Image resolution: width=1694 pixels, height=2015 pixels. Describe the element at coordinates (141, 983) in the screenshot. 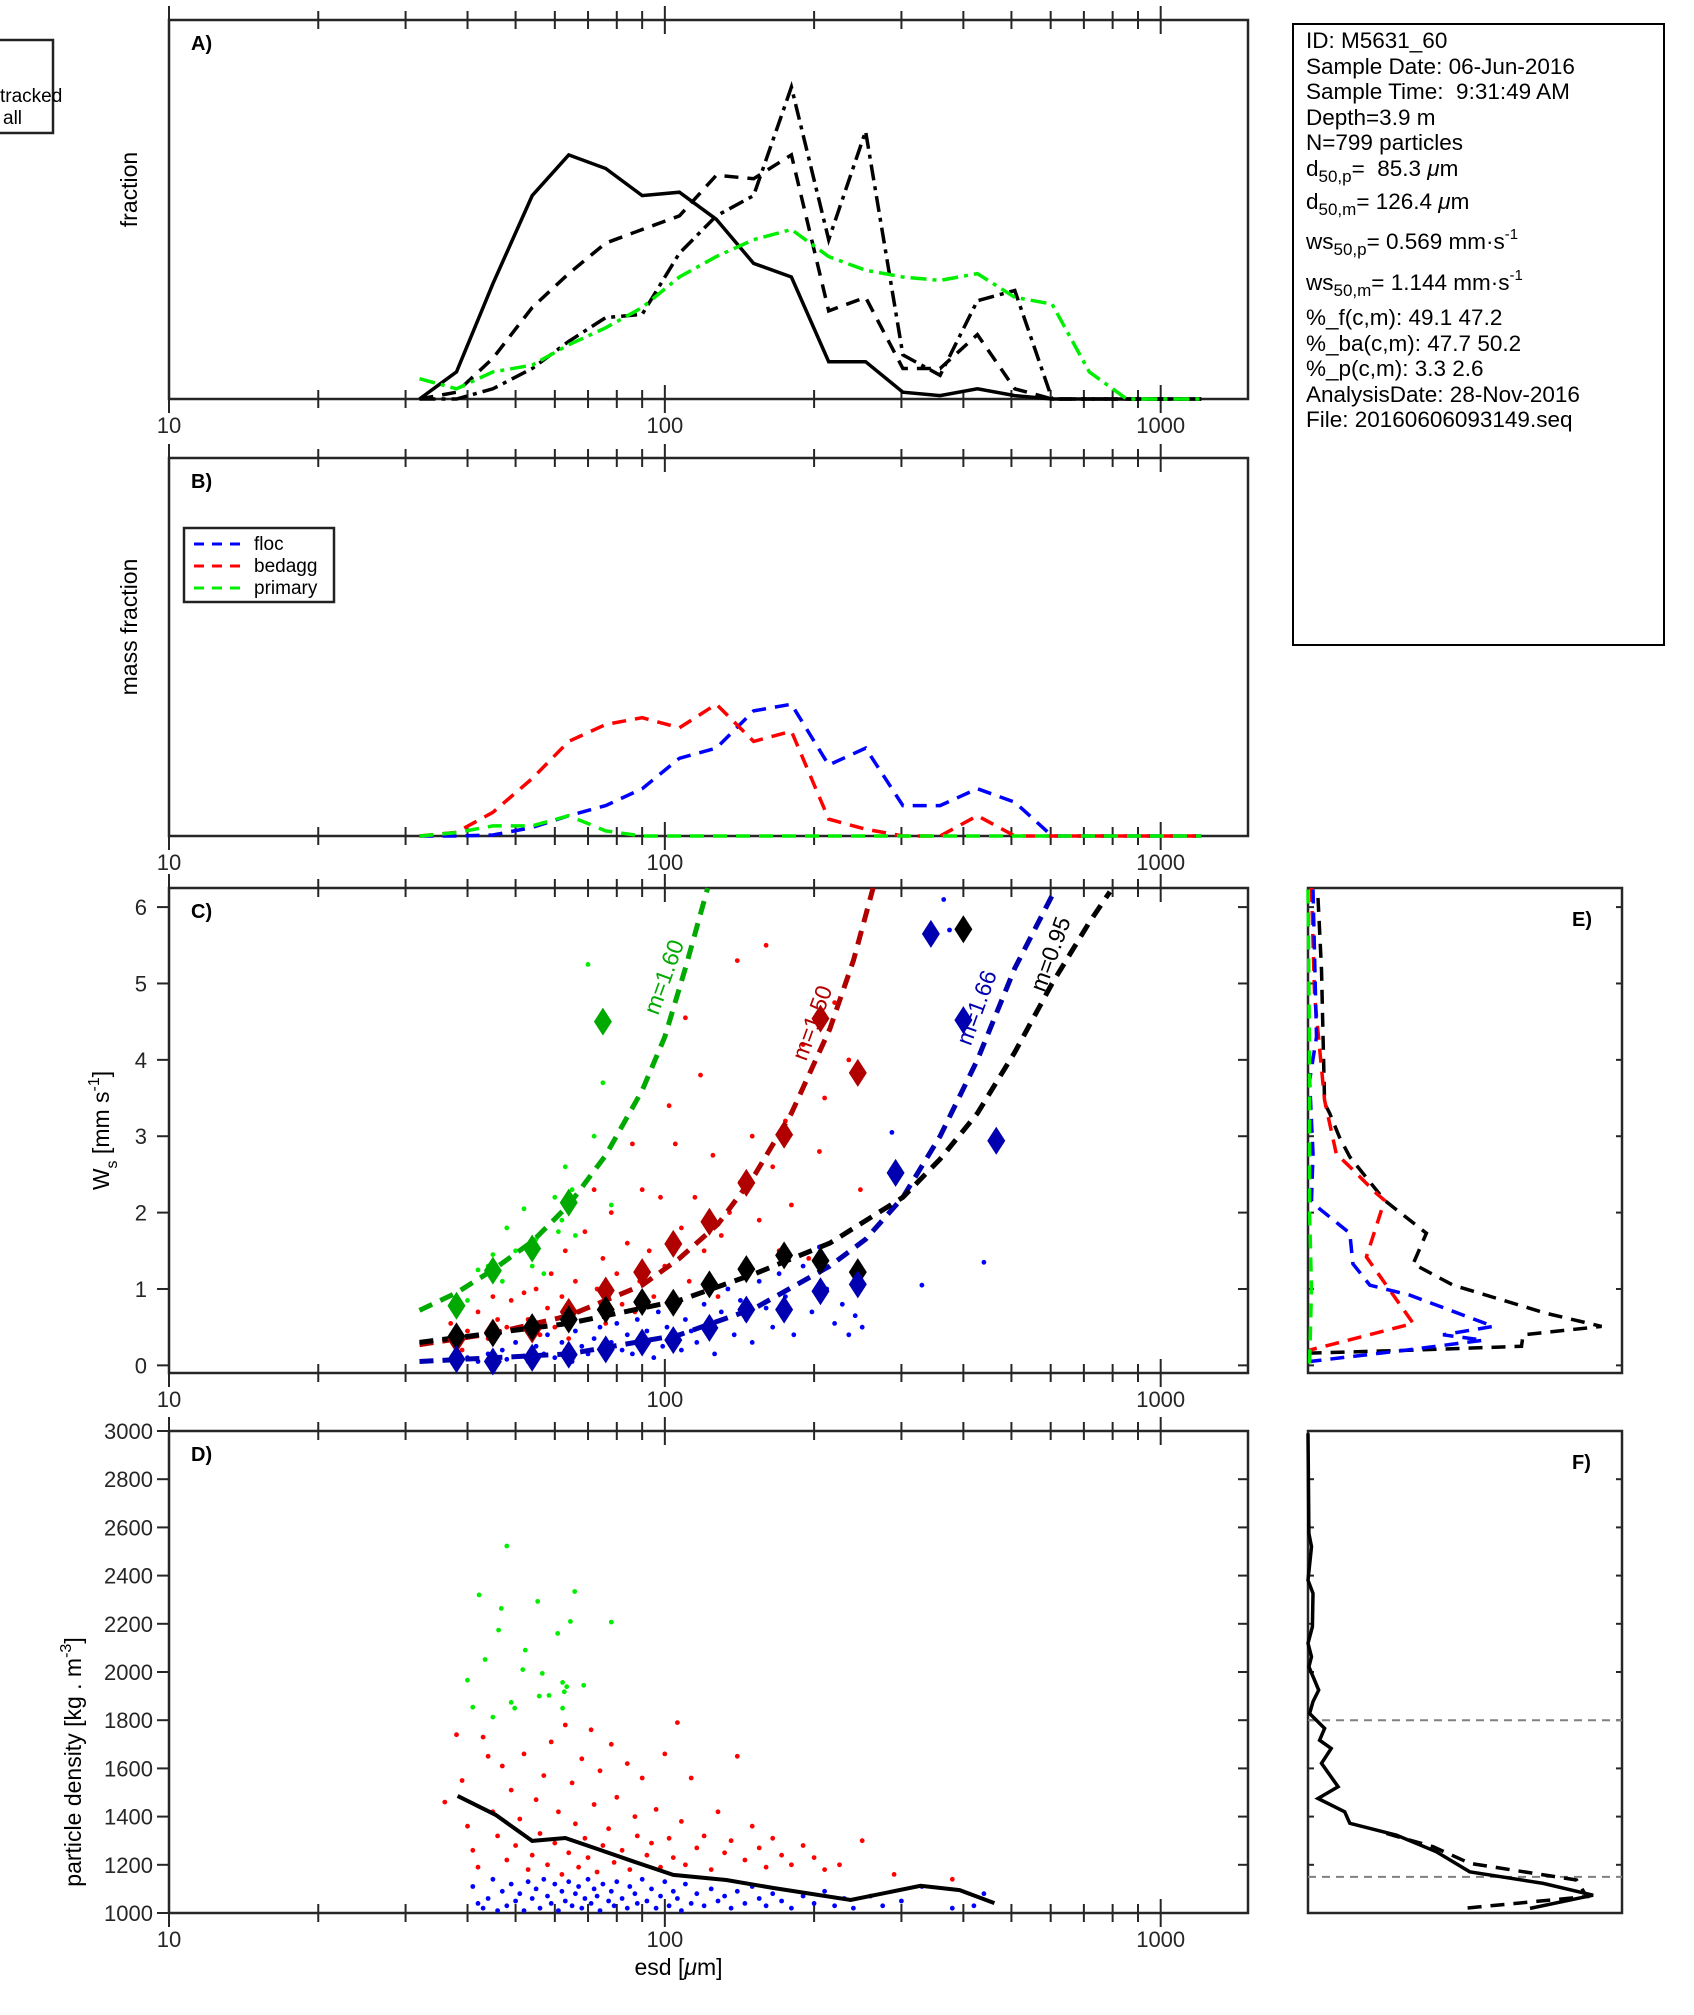

I see `y-tick-label: 5` at that location.